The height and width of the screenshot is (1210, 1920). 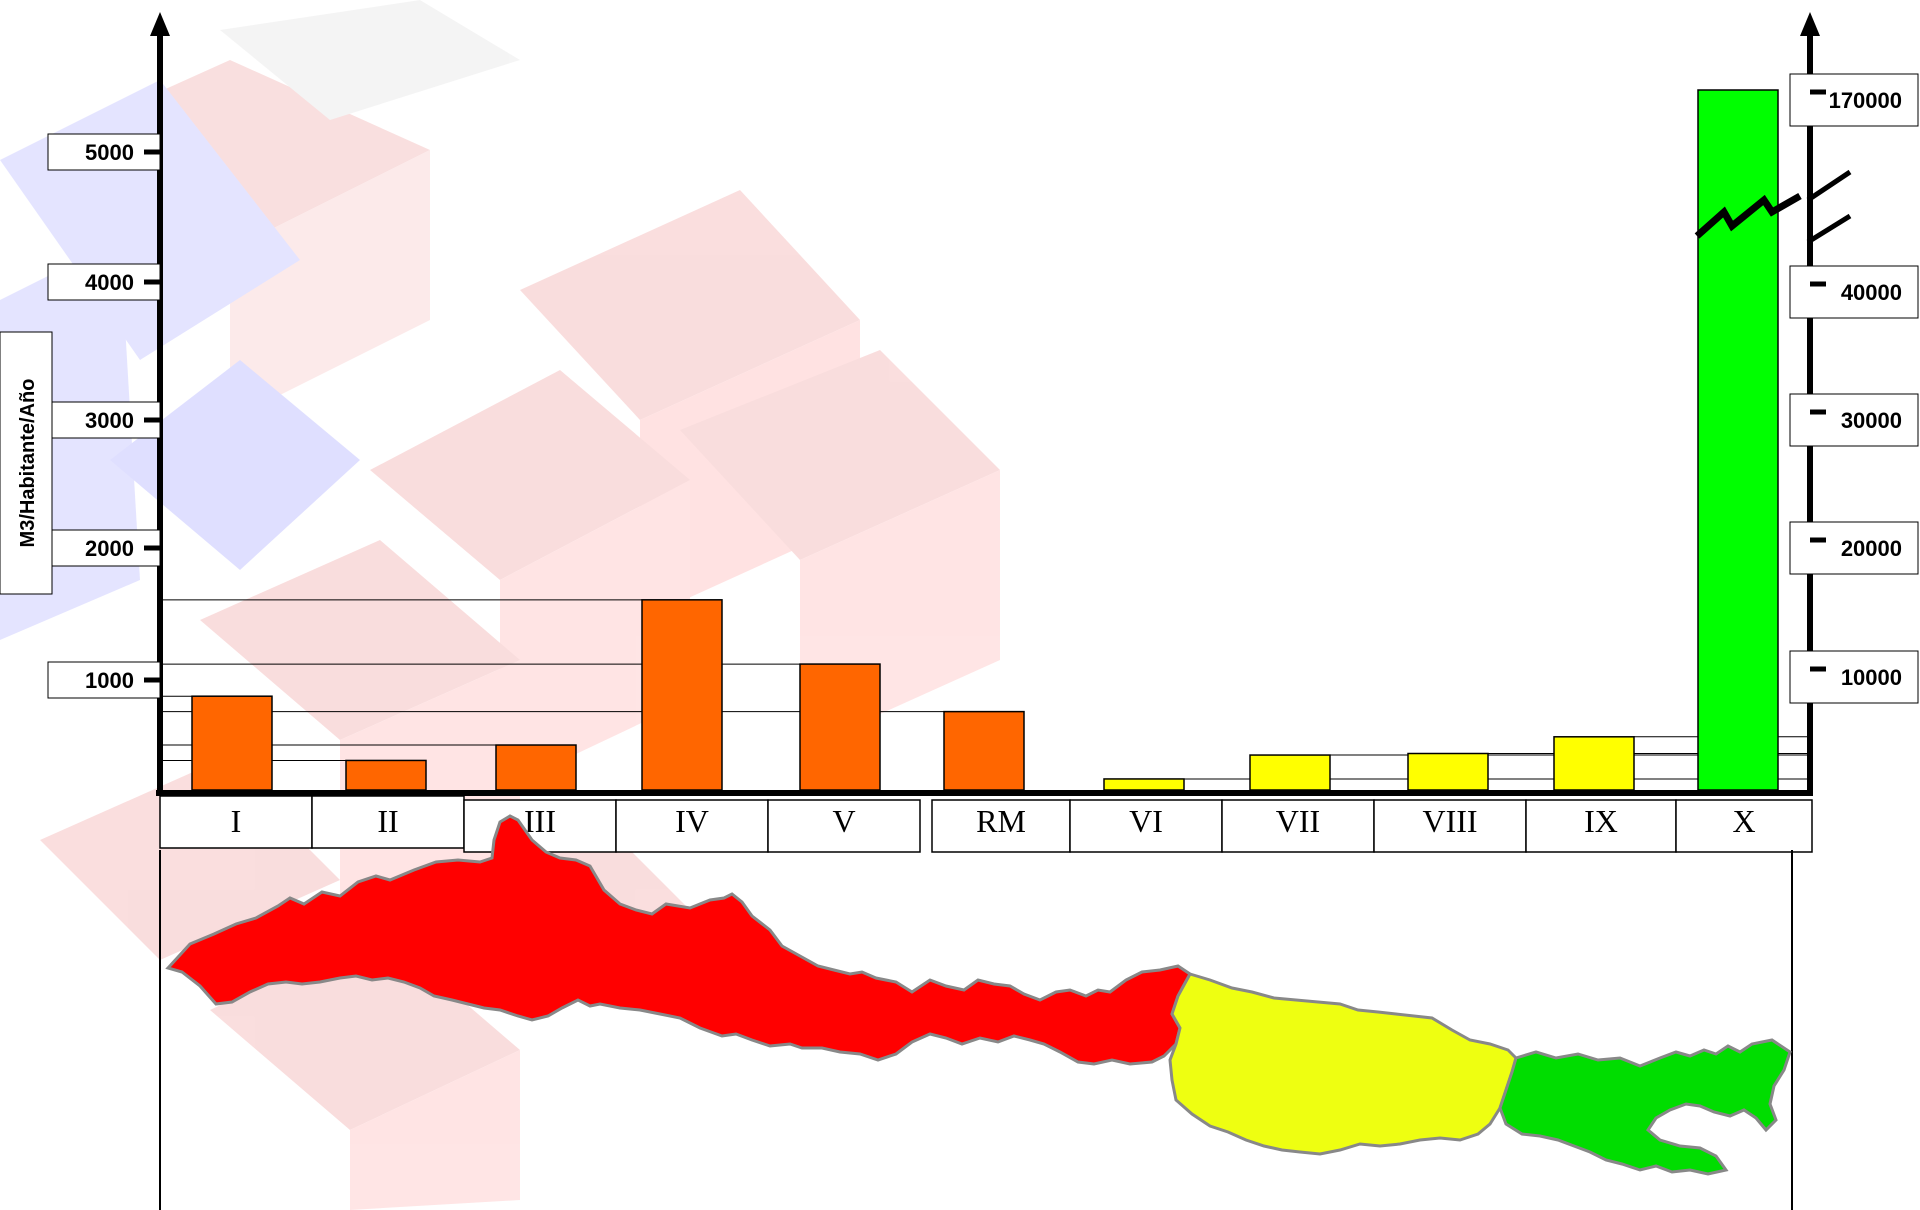 I want to click on category-label-VI: VI, so click(x=1146, y=821).